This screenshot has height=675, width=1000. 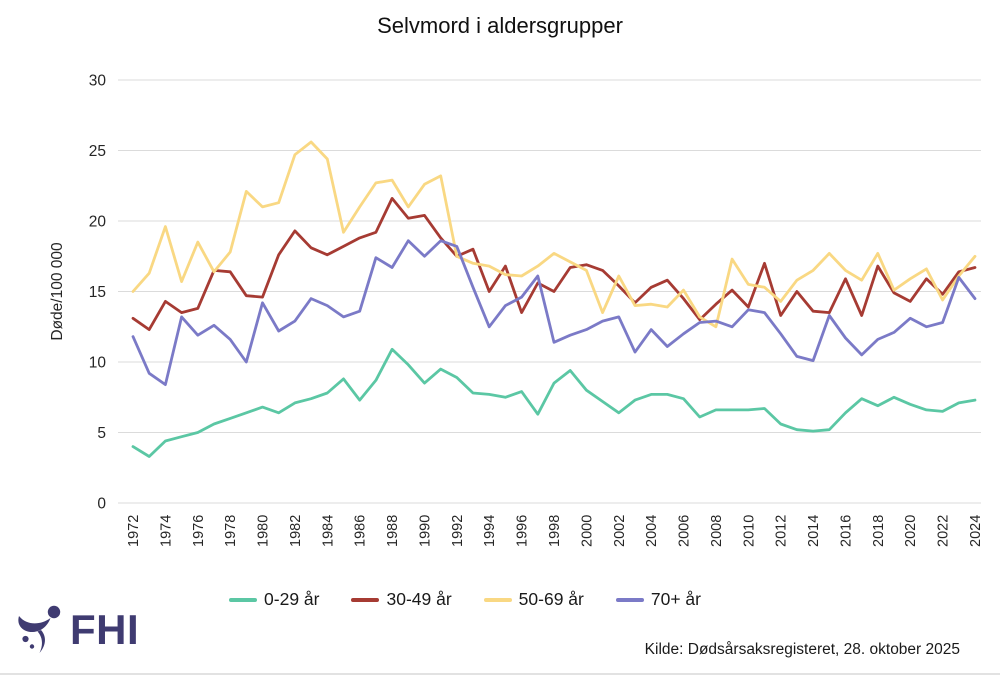 What do you see at coordinates (685, 531) in the screenshot?
I see `x-tick-label-2006: 2006` at bounding box center [685, 531].